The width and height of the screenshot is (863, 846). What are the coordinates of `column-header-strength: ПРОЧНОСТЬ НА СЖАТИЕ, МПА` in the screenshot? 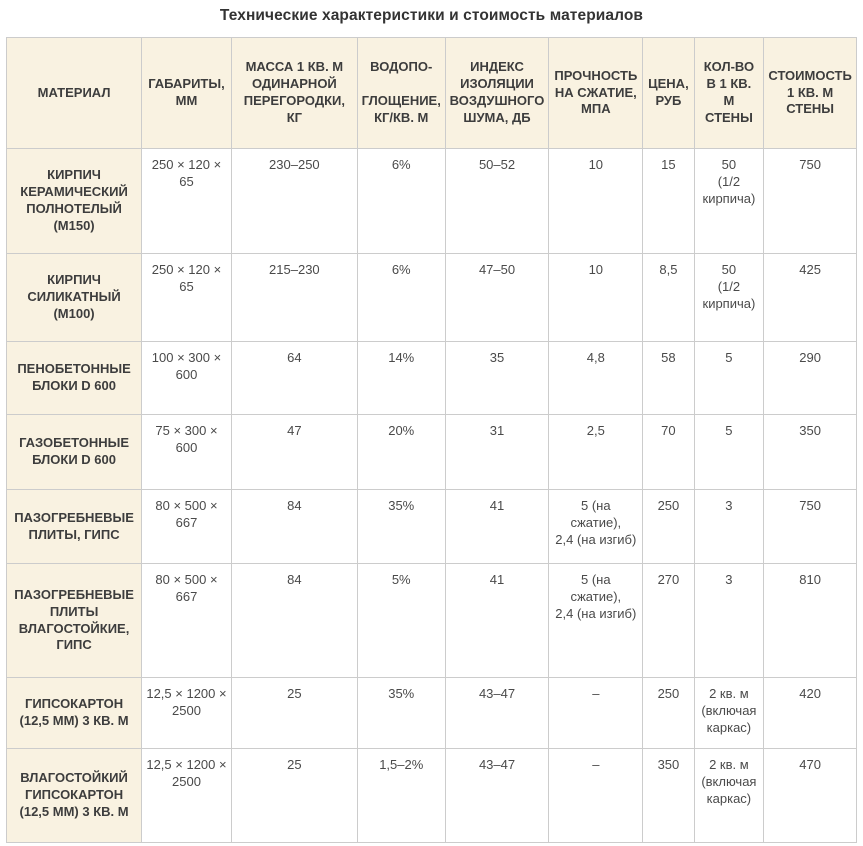 It's located at (596, 93).